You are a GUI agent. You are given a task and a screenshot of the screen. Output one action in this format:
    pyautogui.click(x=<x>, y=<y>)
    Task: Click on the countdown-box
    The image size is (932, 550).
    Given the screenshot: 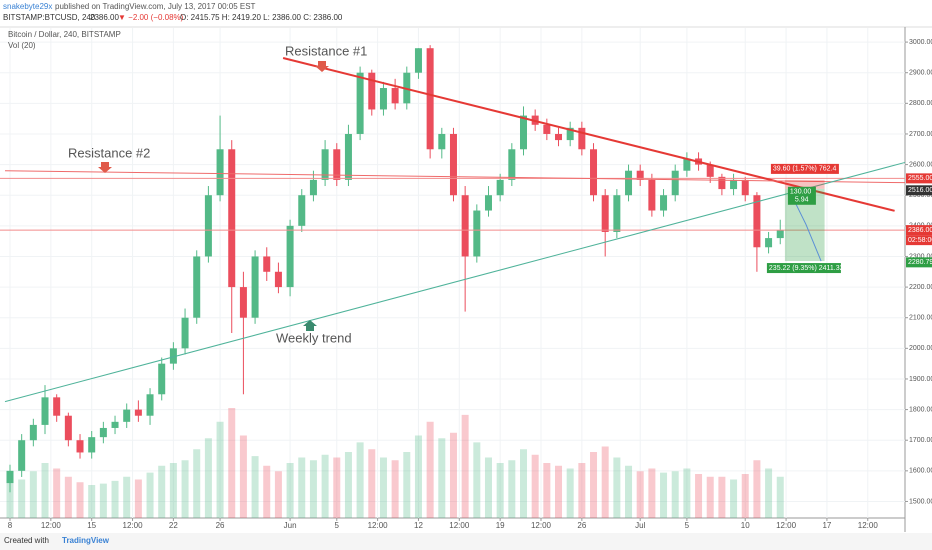 What is the action you would take?
    pyautogui.click(x=919, y=240)
    